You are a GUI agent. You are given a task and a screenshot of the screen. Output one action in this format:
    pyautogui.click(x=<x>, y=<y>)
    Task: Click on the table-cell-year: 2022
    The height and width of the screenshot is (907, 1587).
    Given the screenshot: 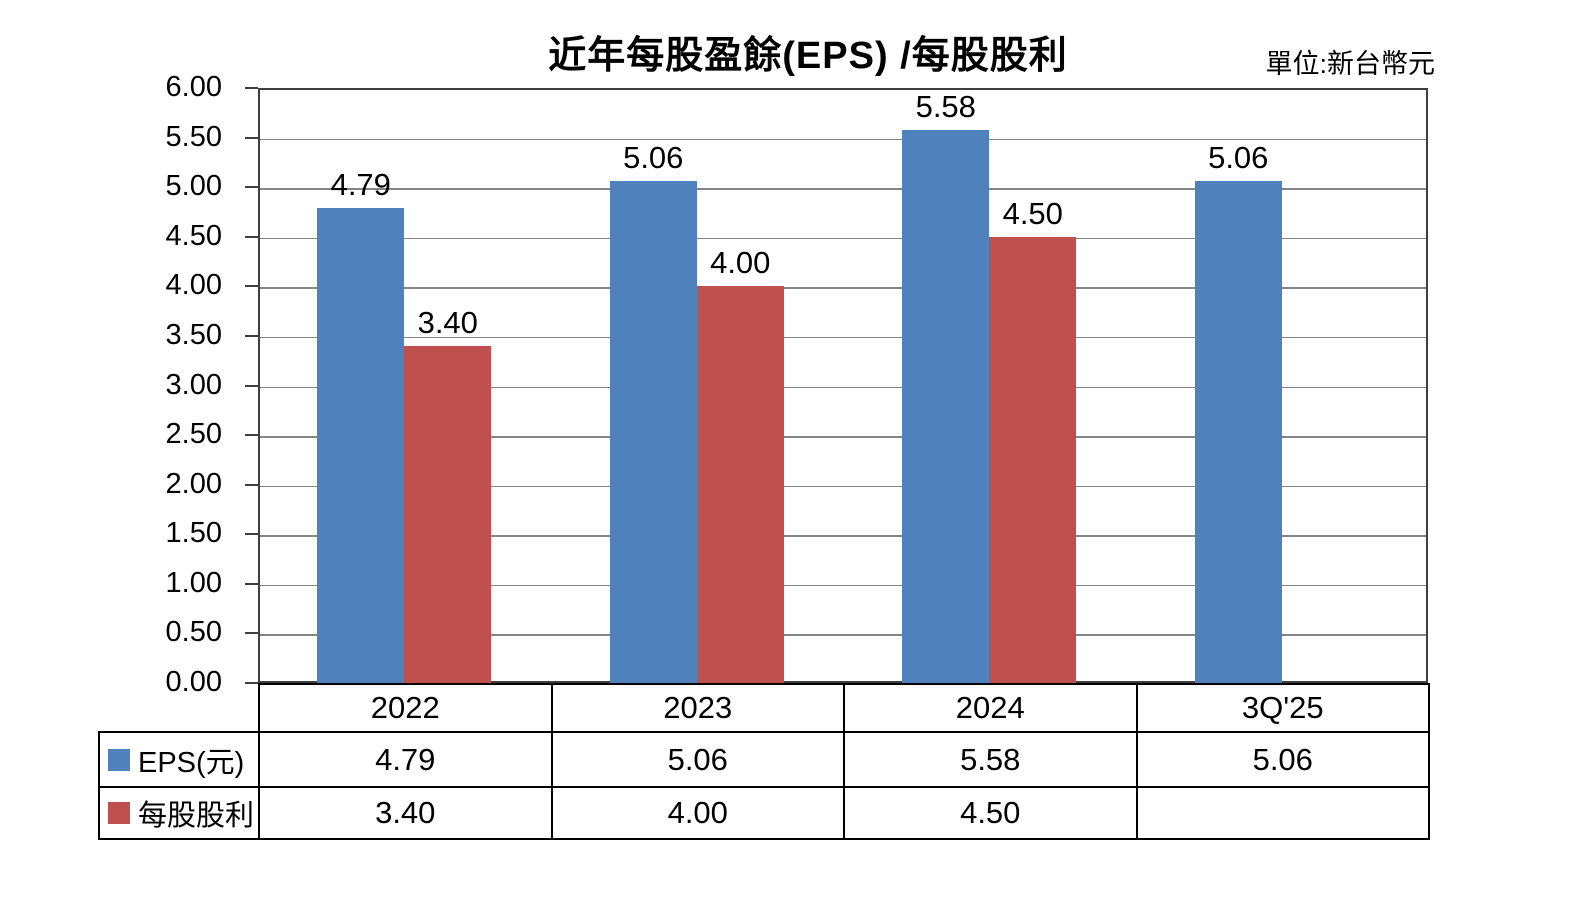 What is the action you would take?
    pyautogui.click(x=405, y=708)
    